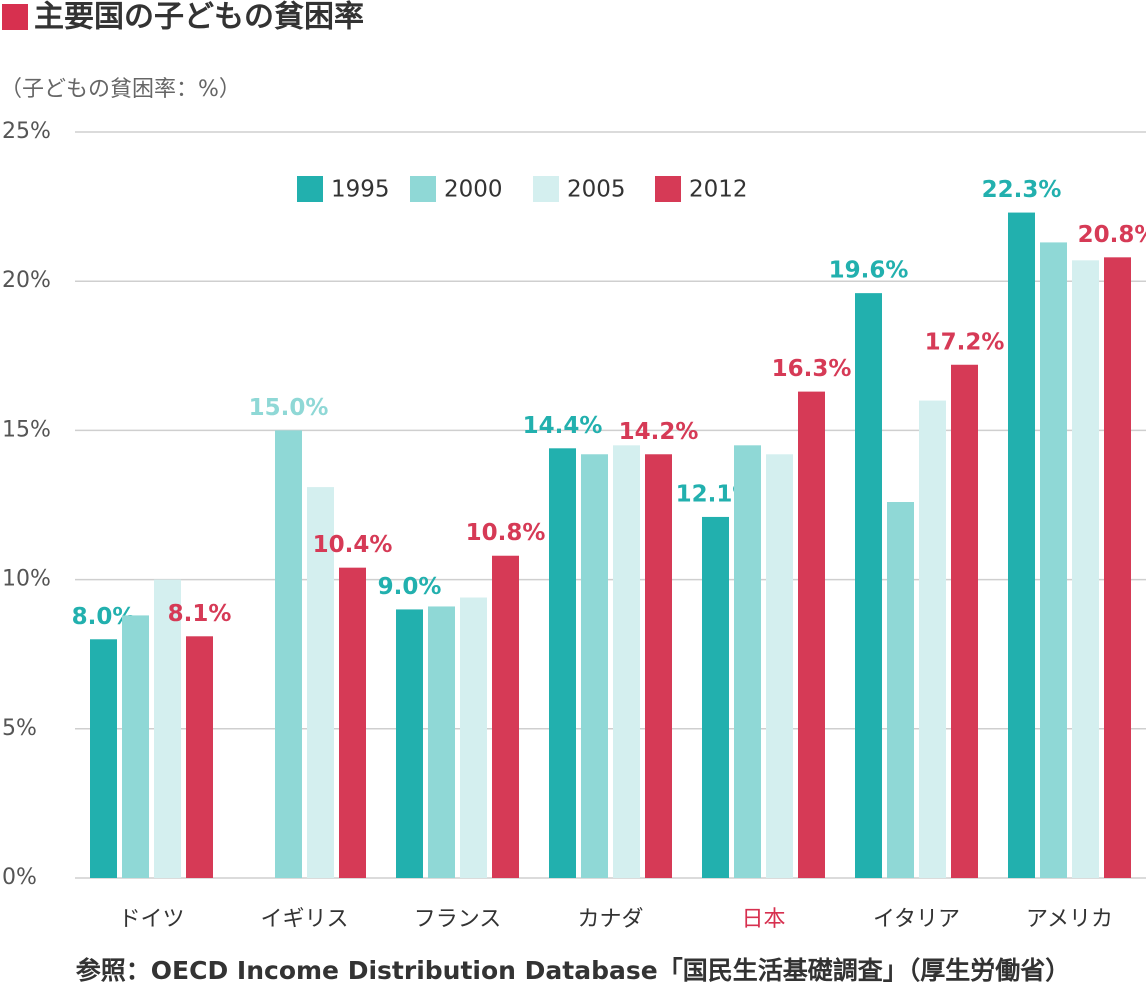 This screenshot has width=1146, height=990. Describe the element at coordinates (916, 919) in the screenshot. I see `x-tick-label: イタリア` at that location.